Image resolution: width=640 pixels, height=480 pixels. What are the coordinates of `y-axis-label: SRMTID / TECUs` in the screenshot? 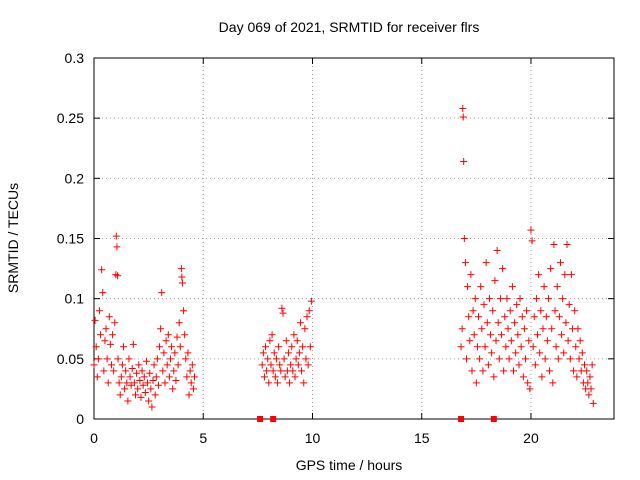 It's located at (13, 238).